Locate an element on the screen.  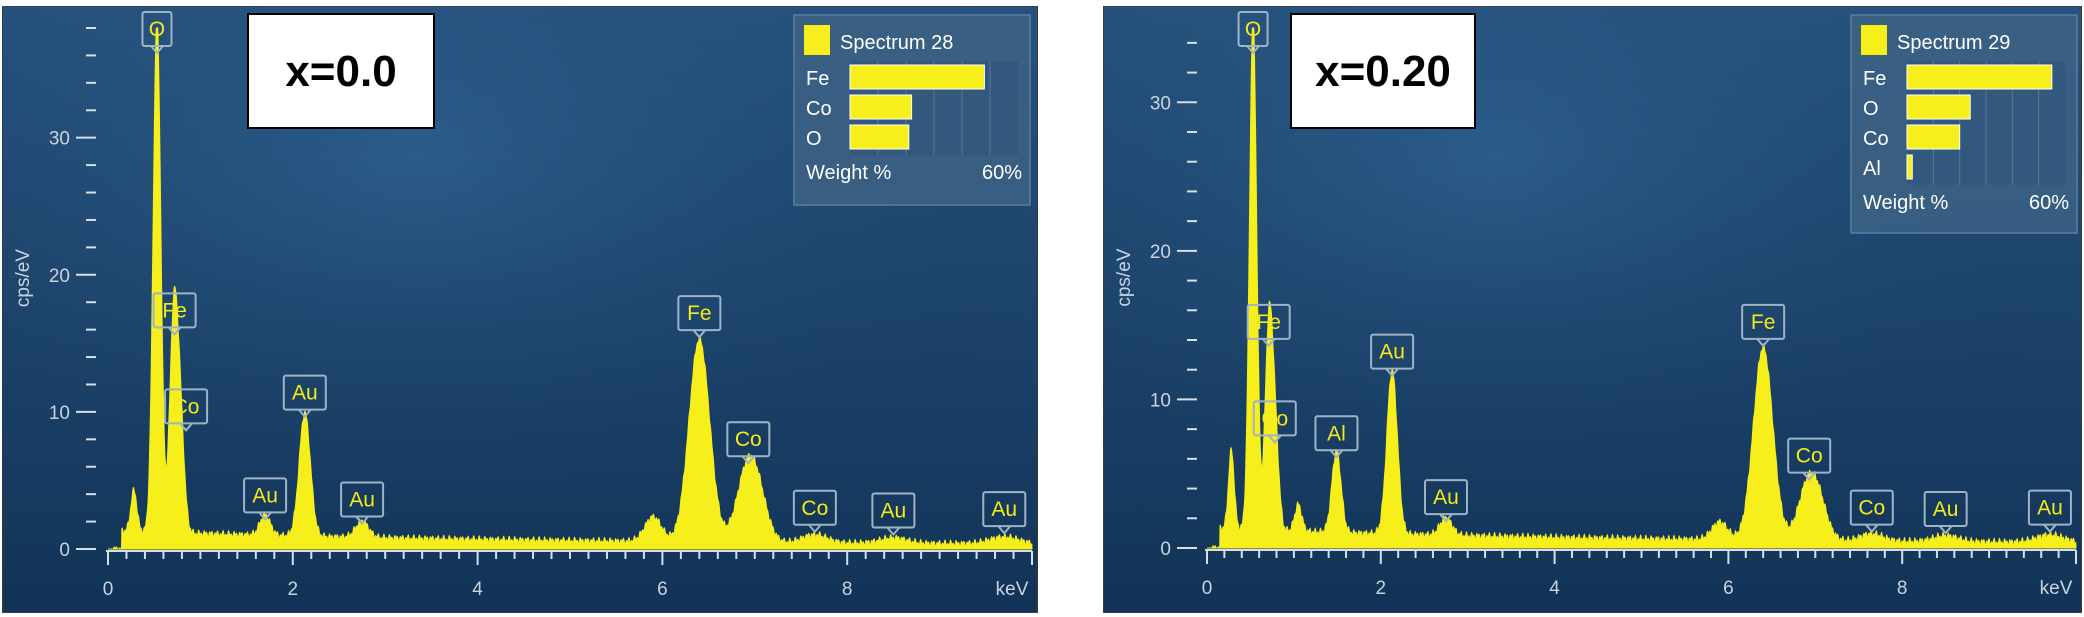
sample-label-box is located at coordinates (341, 71).